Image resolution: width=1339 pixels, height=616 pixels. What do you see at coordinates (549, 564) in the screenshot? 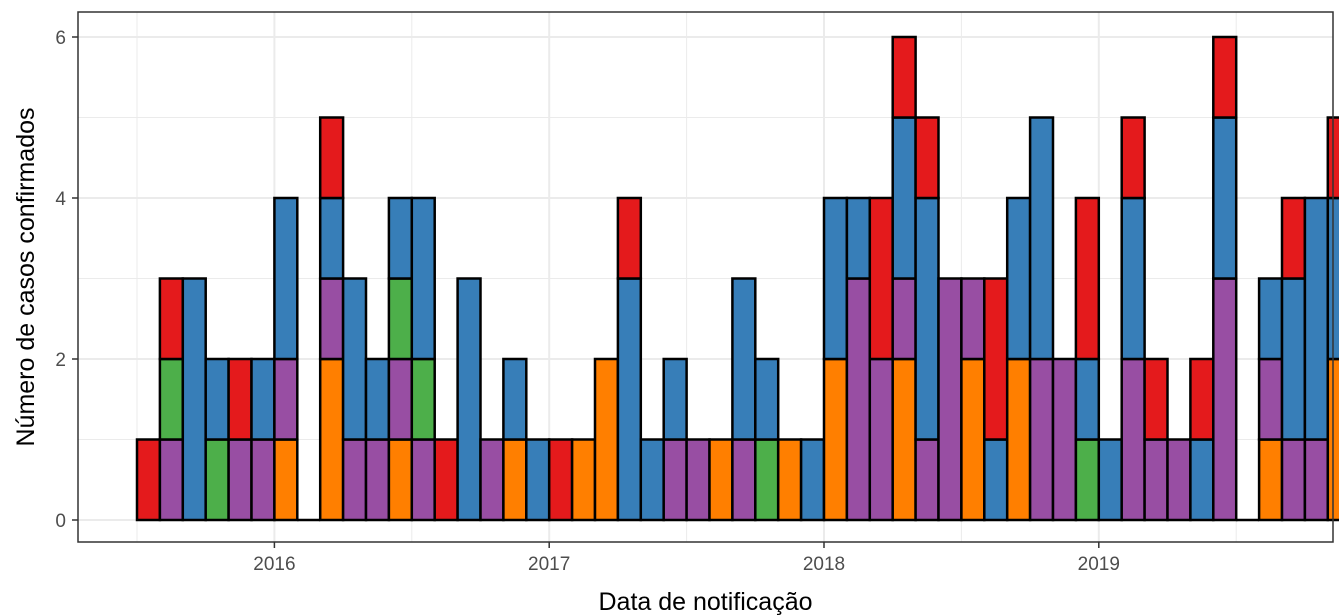
I see `x-tick-label: 2017` at bounding box center [549, 564].